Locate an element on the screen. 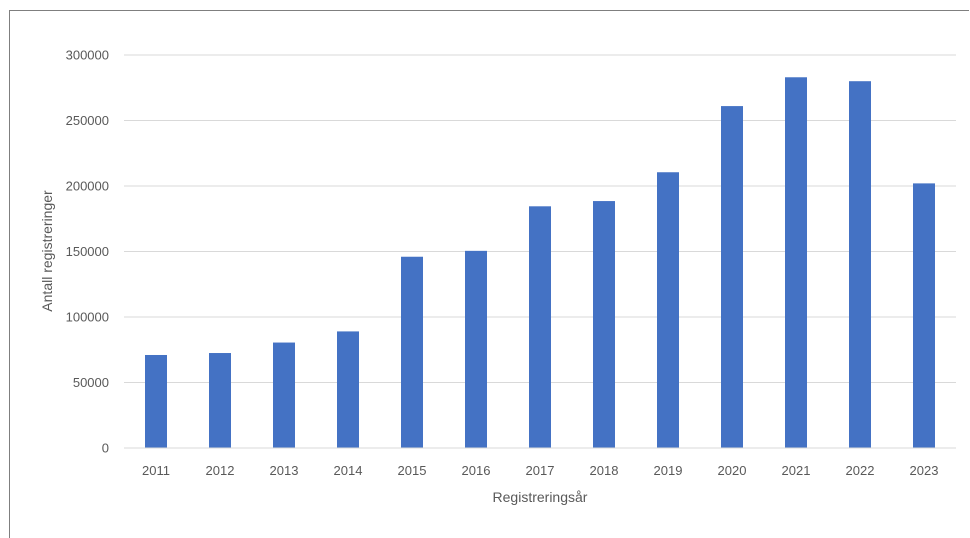 This screenshot has height=538, width=970. x-tick-label: 2020 is located at coordinates (732, 470).